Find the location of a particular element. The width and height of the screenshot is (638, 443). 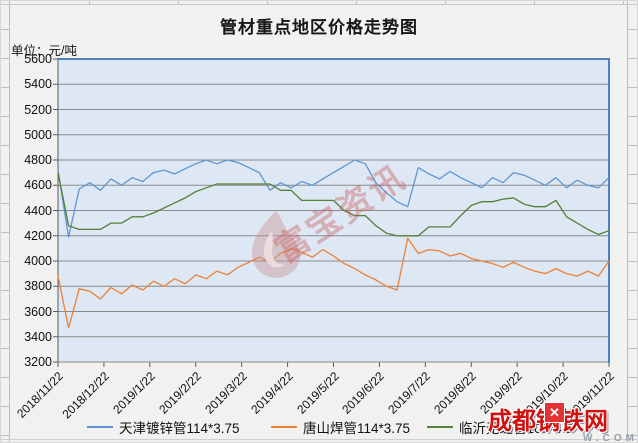

y-axis-label: 3200 is located at coordinates (38, 362).